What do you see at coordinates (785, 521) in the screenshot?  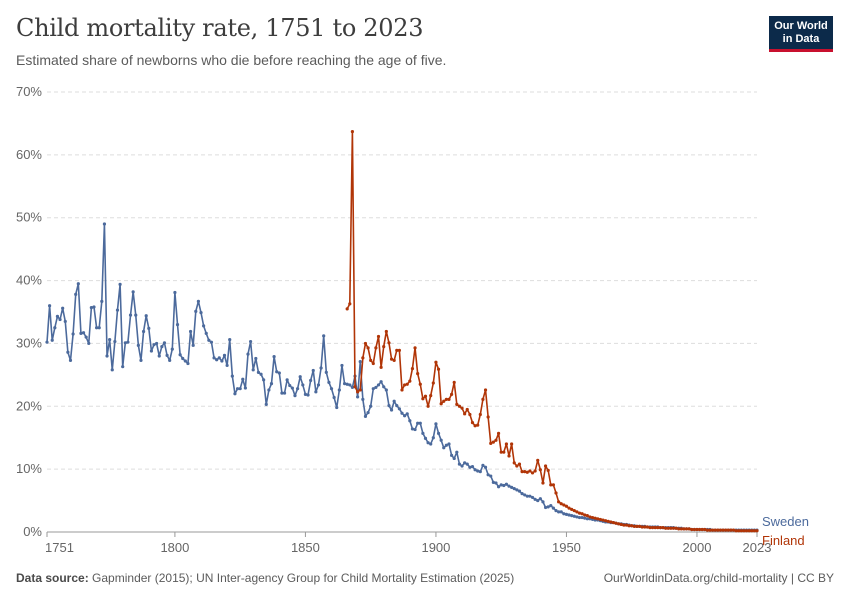 I see `series-label-sweden: Sweden` at bounding box center [785, 521].